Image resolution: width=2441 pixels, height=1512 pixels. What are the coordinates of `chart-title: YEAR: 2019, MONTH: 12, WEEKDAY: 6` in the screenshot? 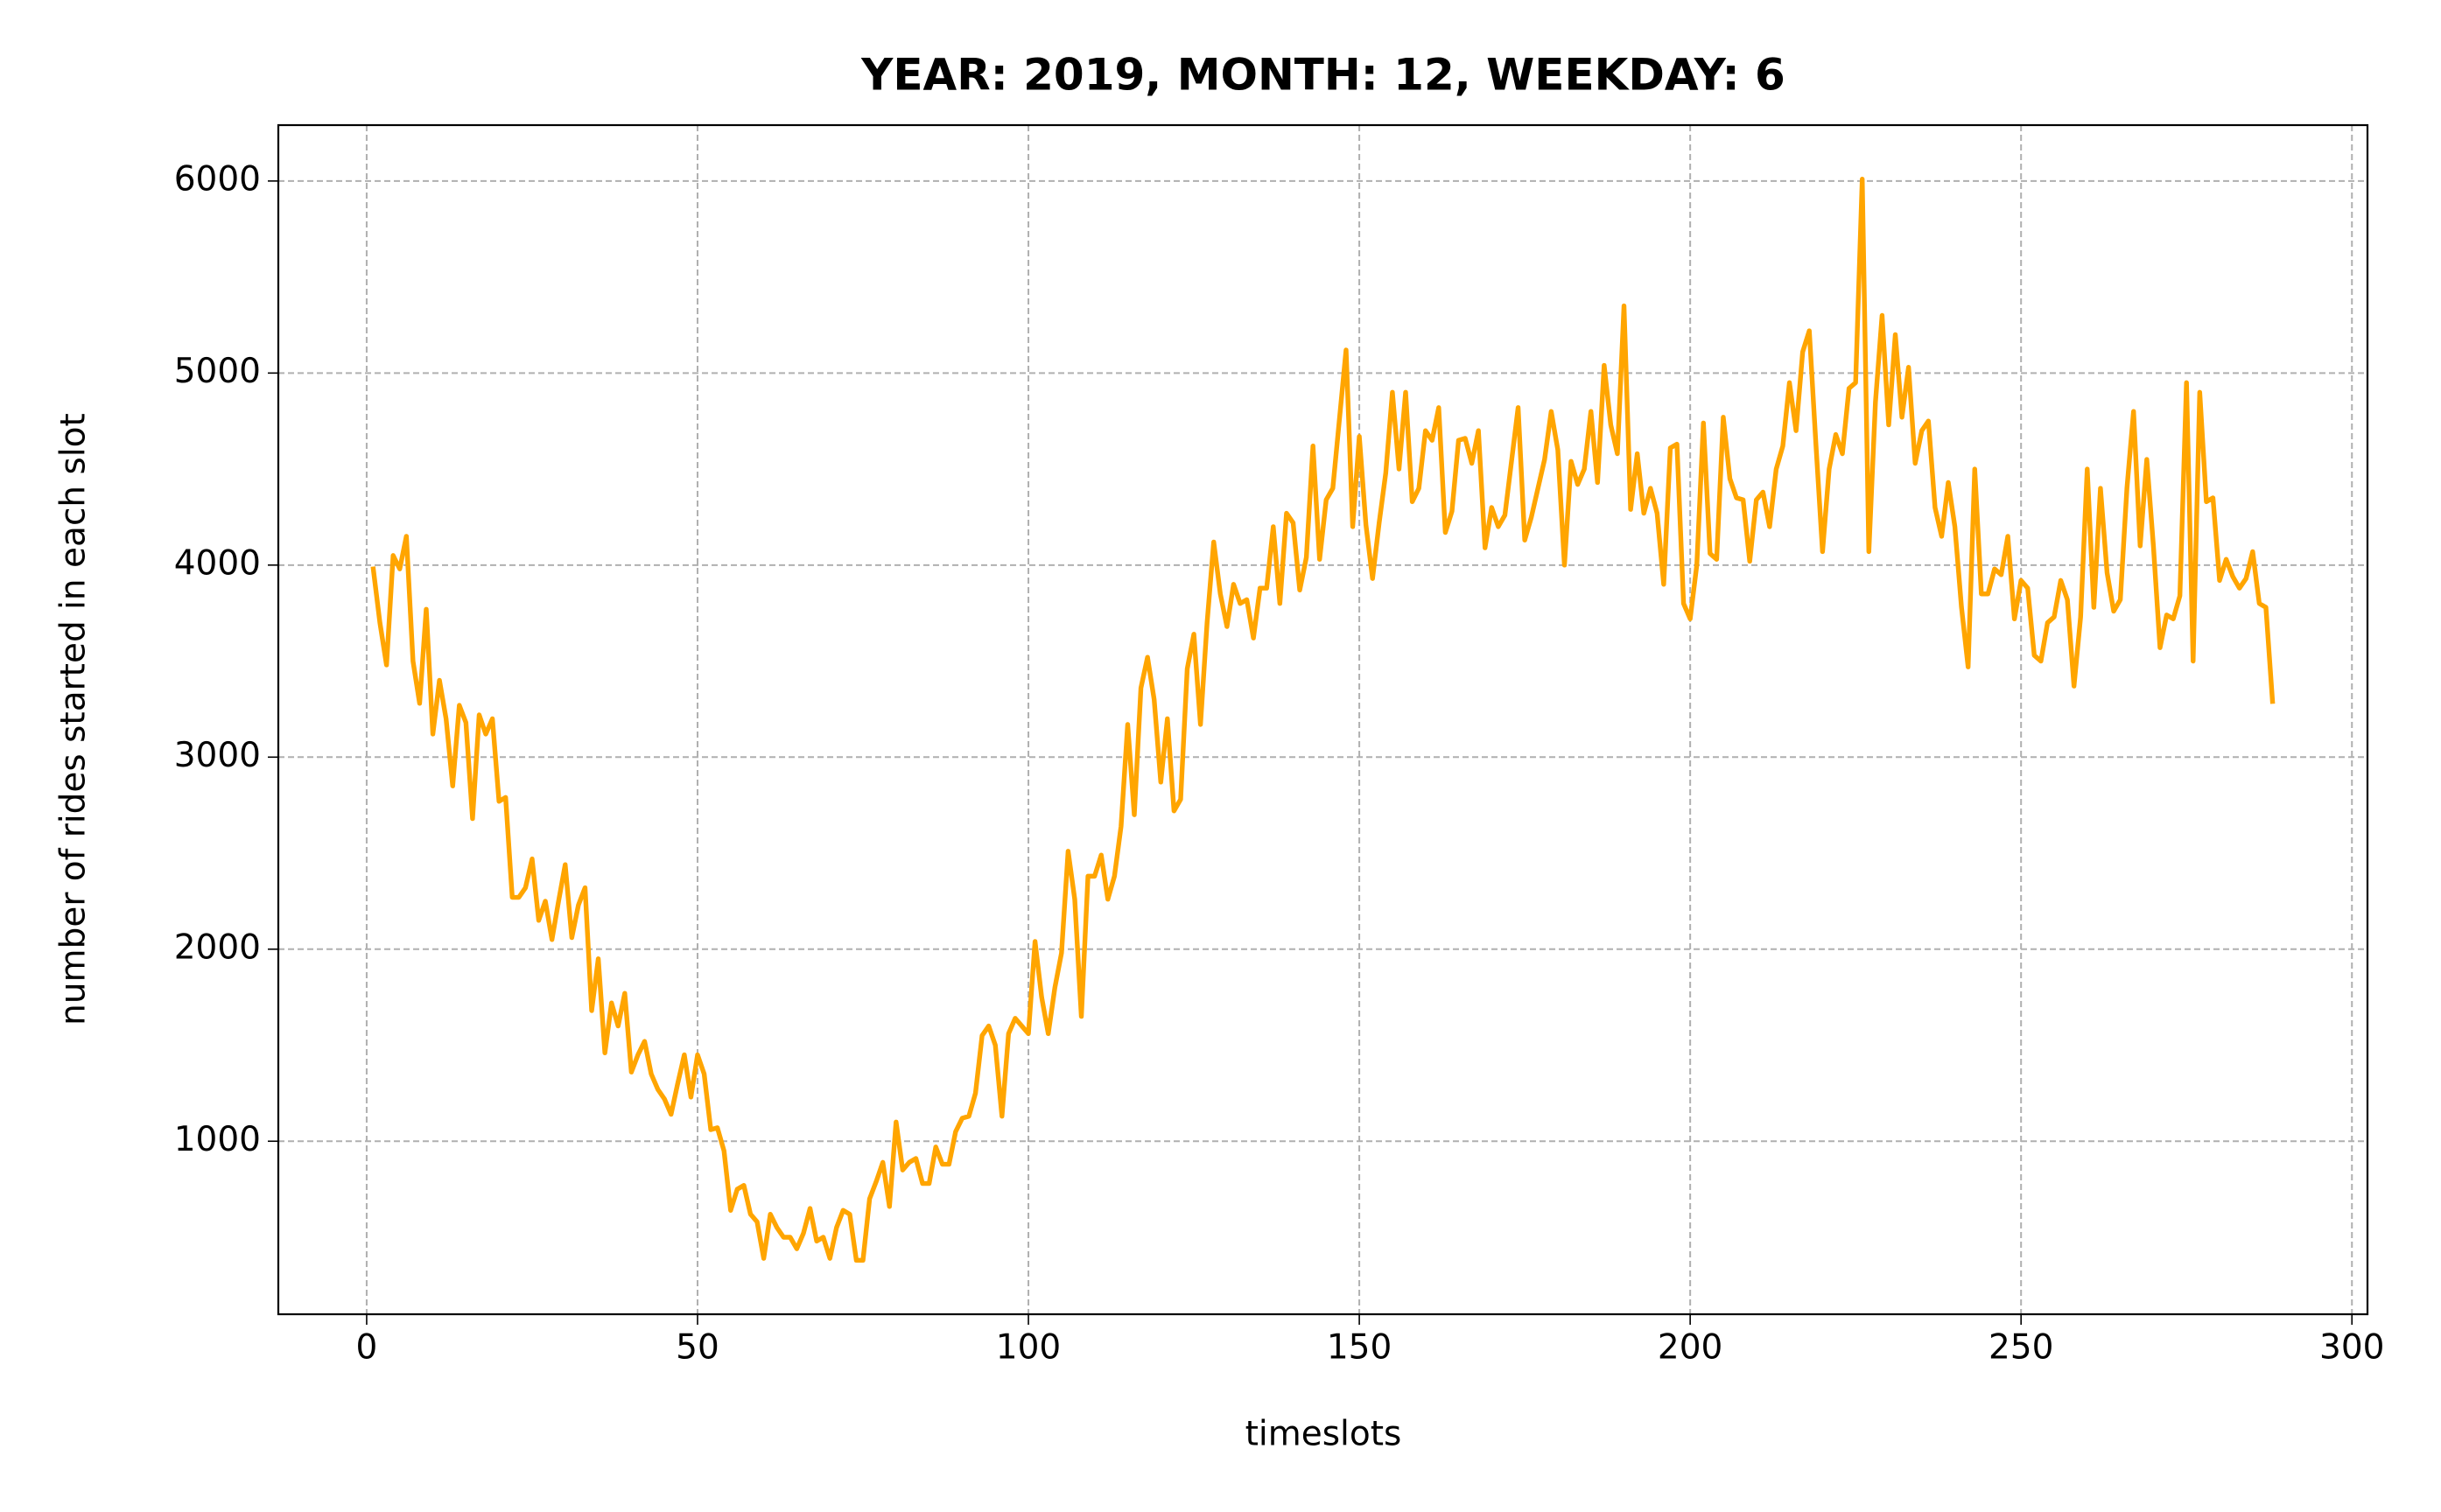 It's located at (1322, 75).